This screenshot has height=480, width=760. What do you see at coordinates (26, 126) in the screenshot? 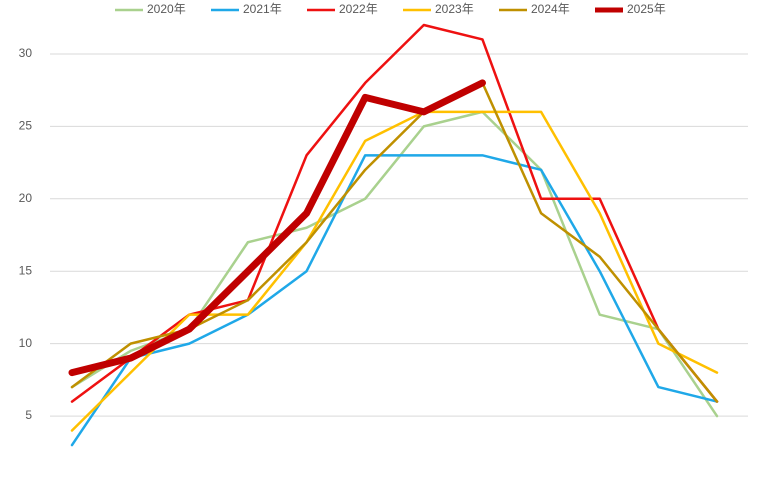
I see `y-tick-label: 25` at bounding box center [26, 126].